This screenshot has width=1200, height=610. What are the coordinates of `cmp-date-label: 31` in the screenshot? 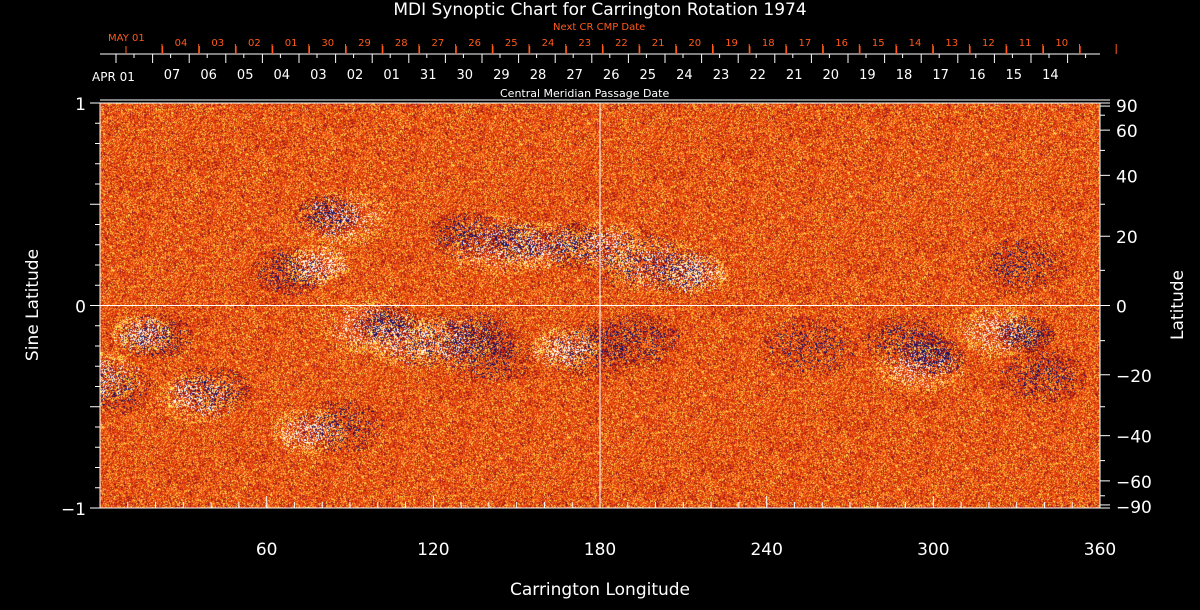 It's located at (428, 75).